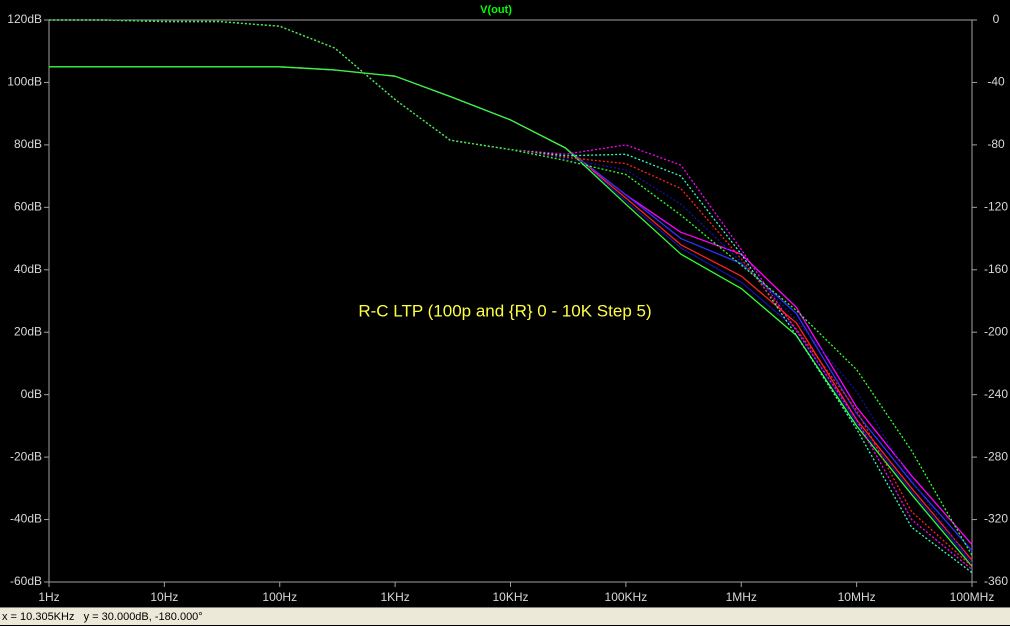 This screenshot has width=1010, height=626. What do you see at coordinates (996, 456) in the screenshot?
I see `y2-tick-label: -280` at bounding box center [996, 456].